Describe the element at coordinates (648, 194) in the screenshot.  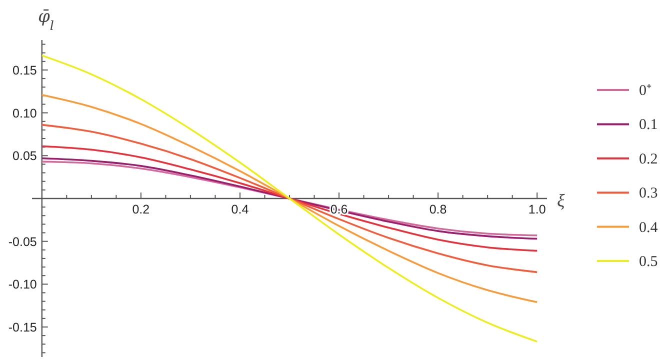
I see `legend-label: 0.3` at that location.